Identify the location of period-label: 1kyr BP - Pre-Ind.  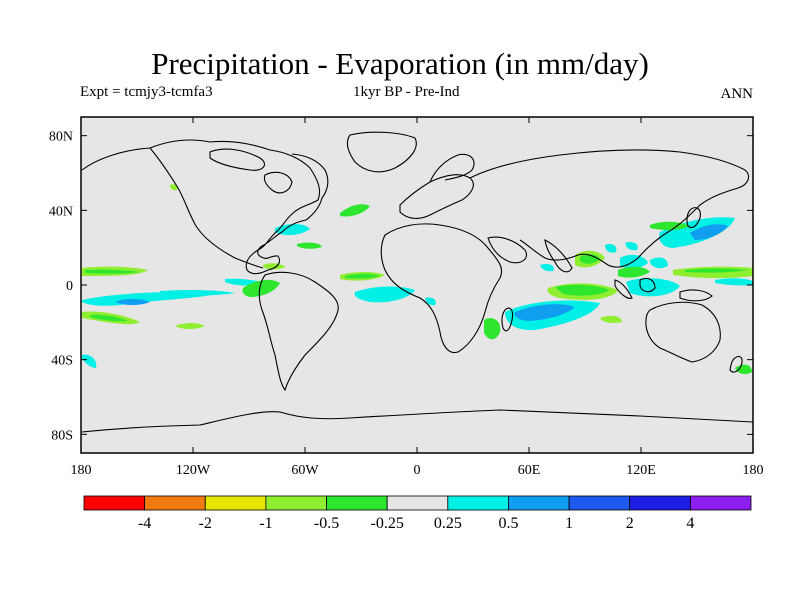
(406, 92).